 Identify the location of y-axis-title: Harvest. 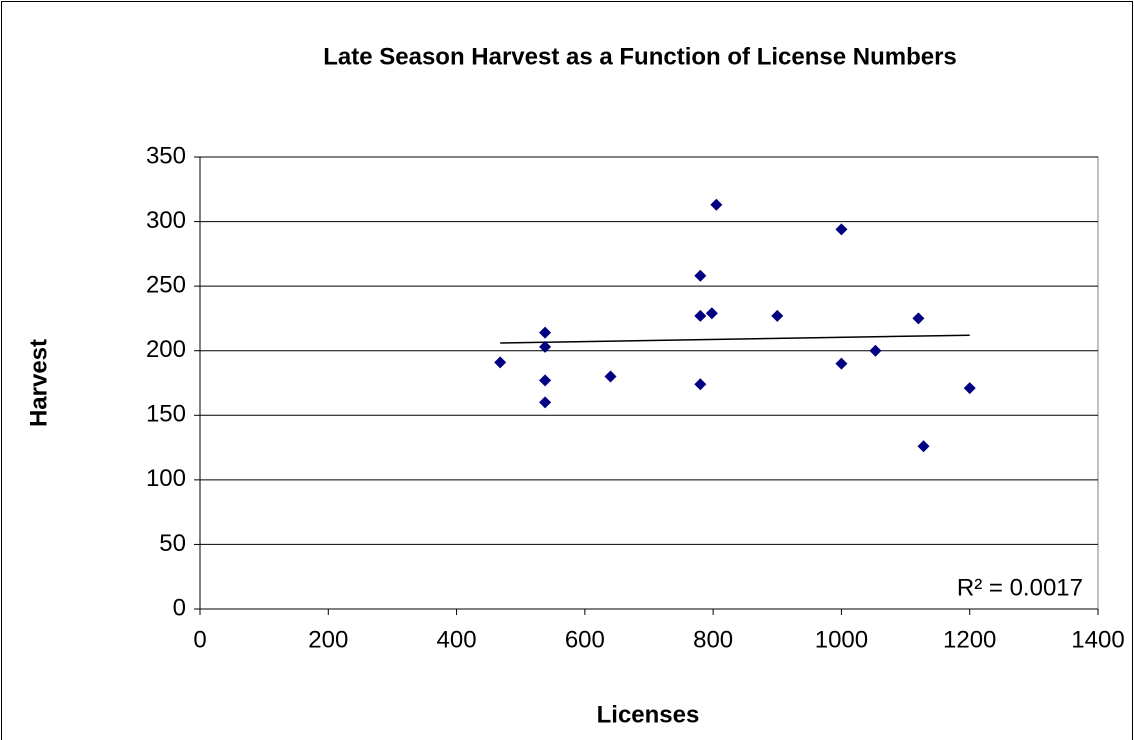
(38, 383).